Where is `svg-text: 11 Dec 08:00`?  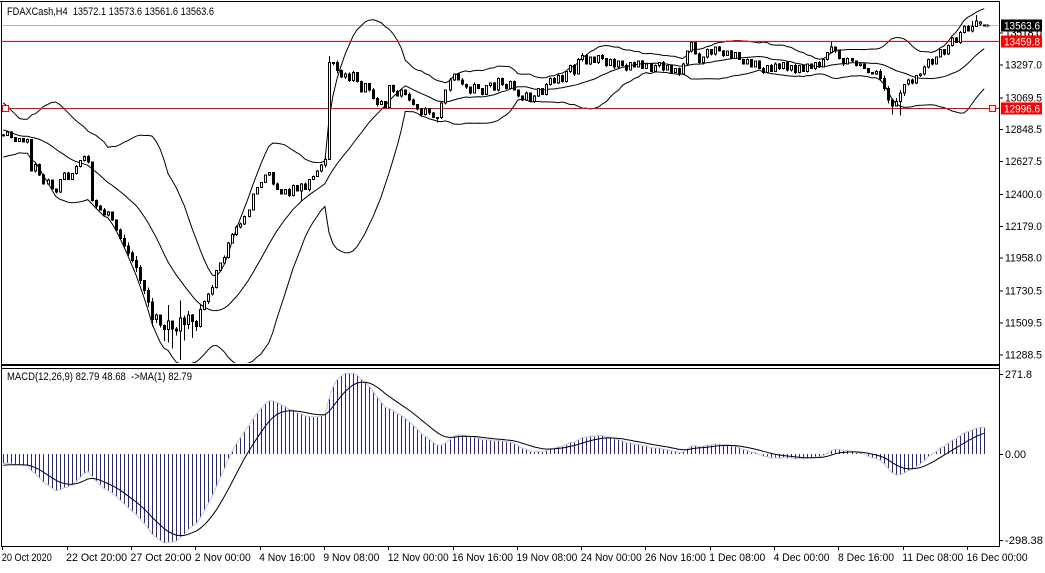
svg-text: 11 Dec 08:00 is located at coordinates (932, 558).